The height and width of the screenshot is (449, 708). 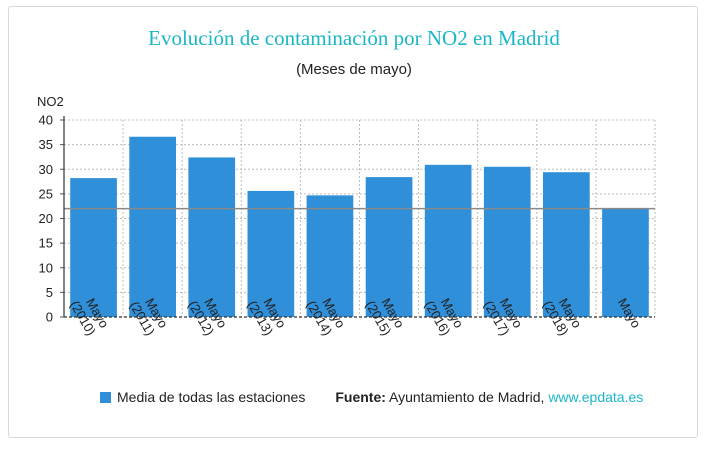 I want to click on x-tick-label: Mayo(2012), so click(x=207, y=314).